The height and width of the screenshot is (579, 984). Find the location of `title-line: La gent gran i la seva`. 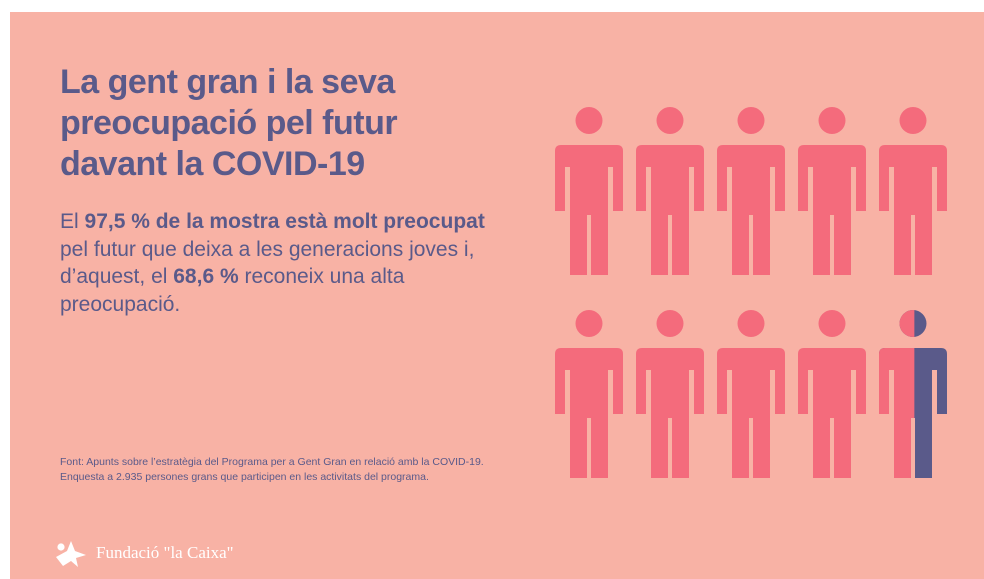

title-line: La gent gran i la seva is located at coordinates (227, 82).